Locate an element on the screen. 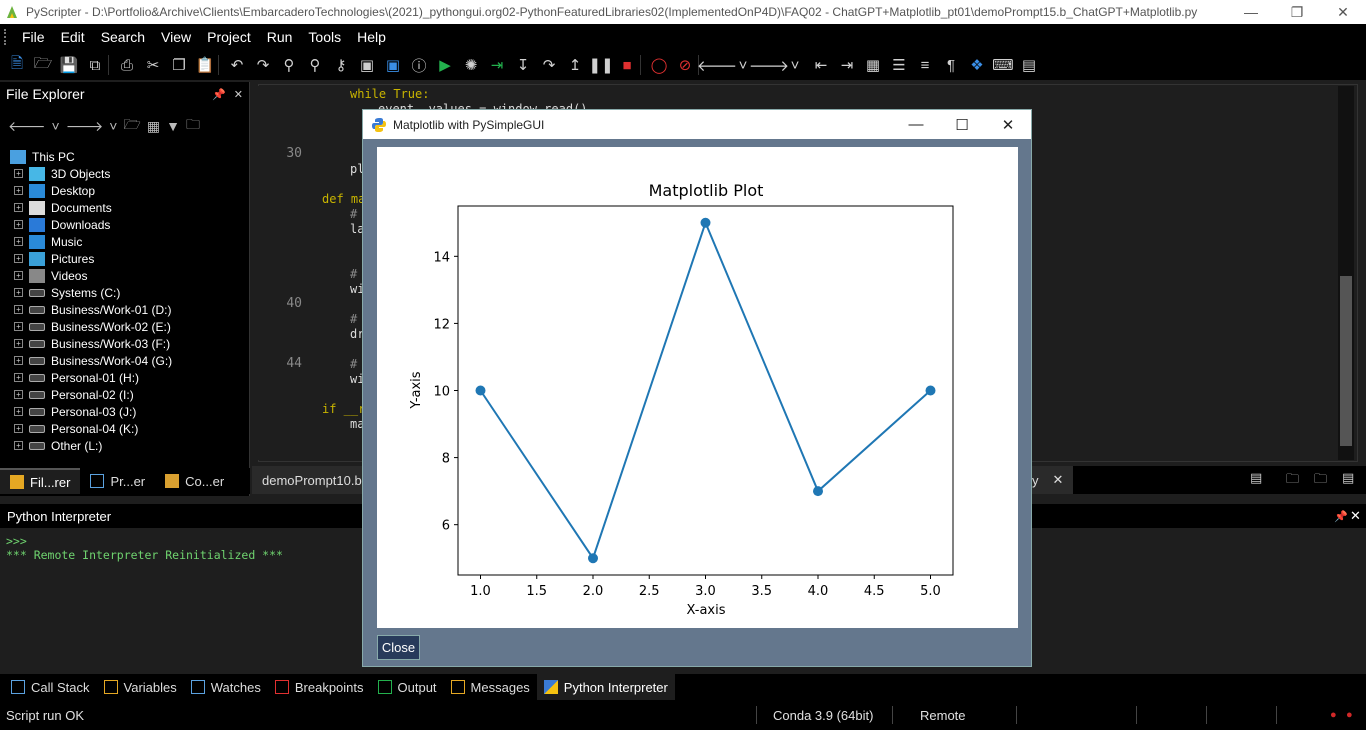  tab-output: Output is located at coordinates (407, 687).